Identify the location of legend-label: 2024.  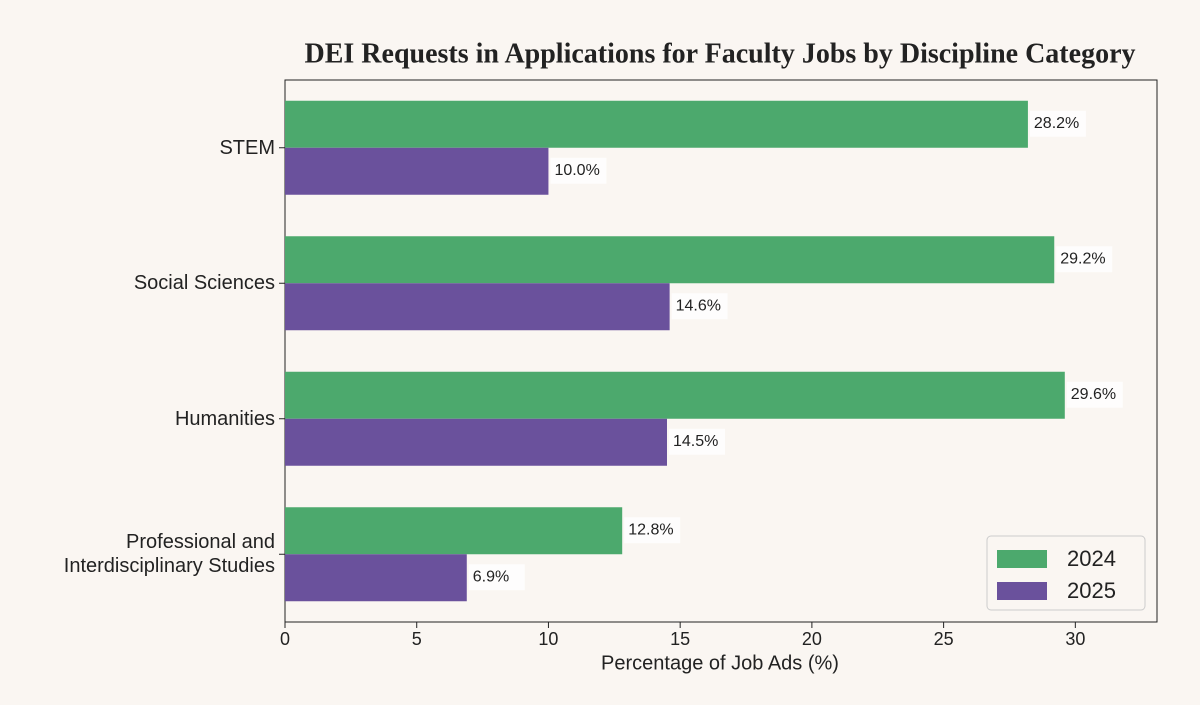
(1091, 558).